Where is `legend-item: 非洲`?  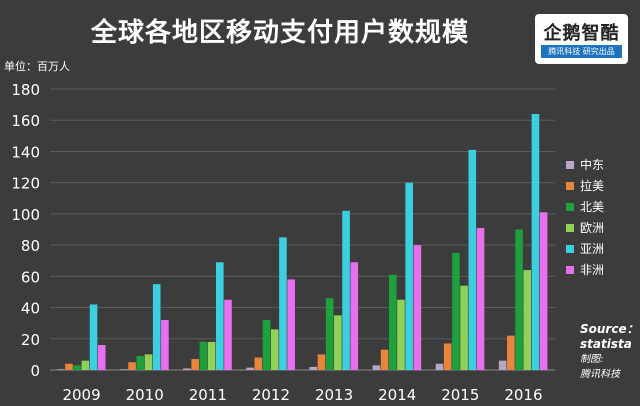
legend-item: 非洲 is located at coordinates (585, 269).